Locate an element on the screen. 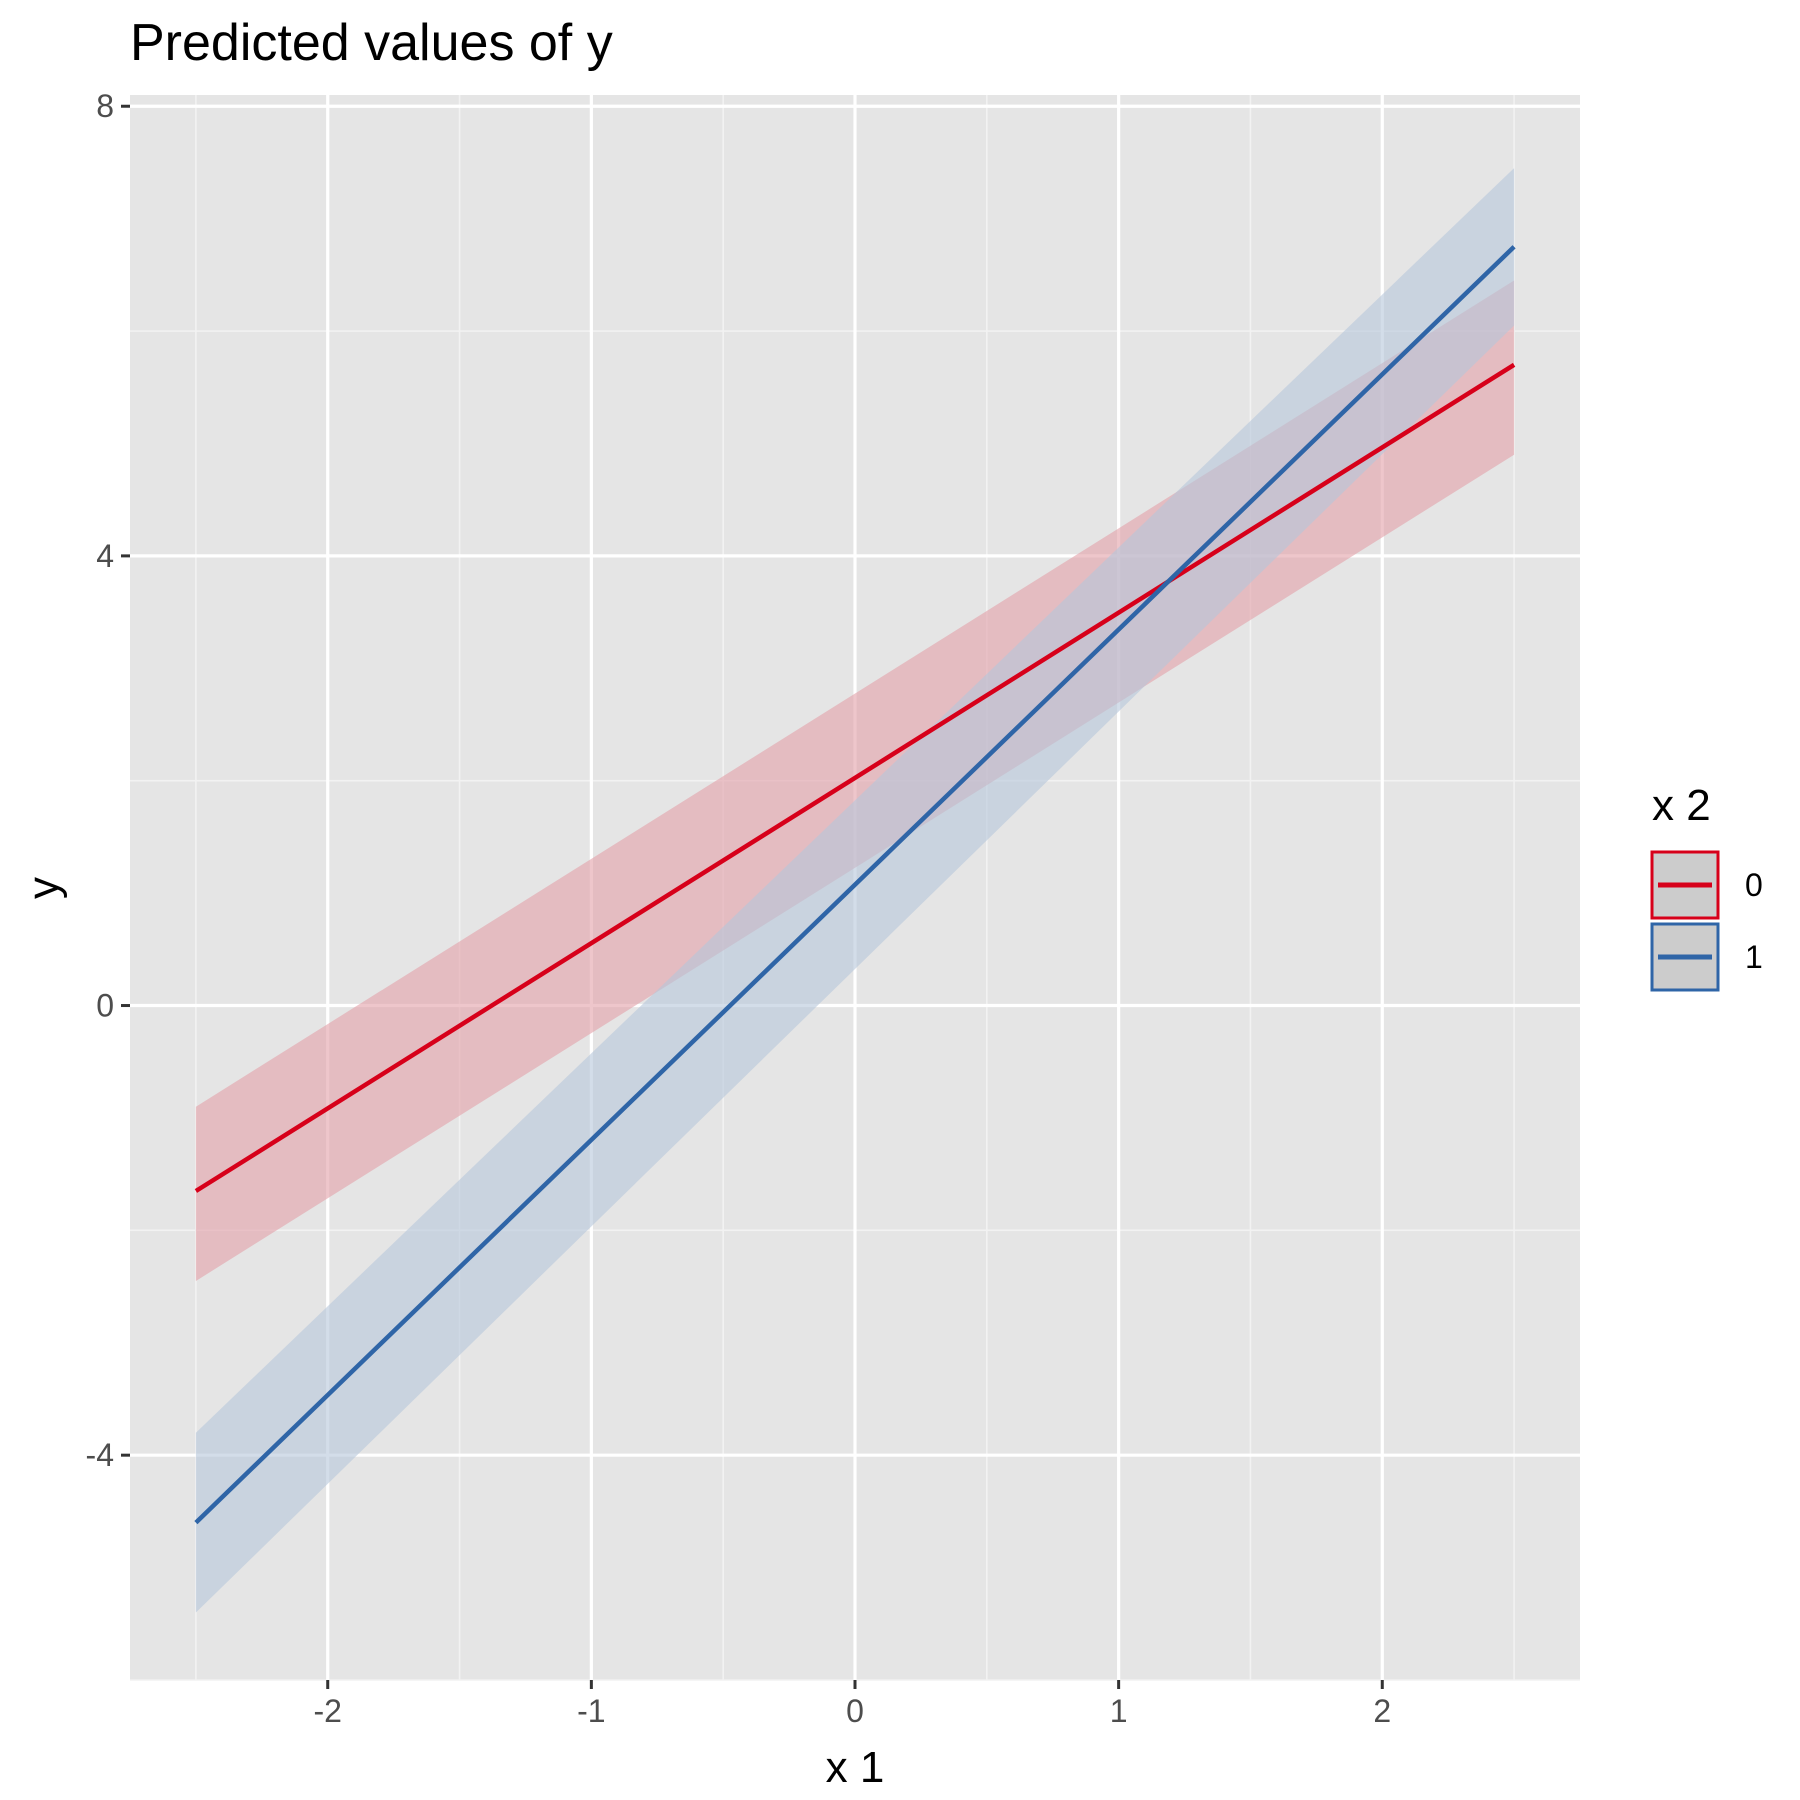 This screenshot has width=1800, height=1800. y-tick-label: 4 is located at coordinates (105, 556).